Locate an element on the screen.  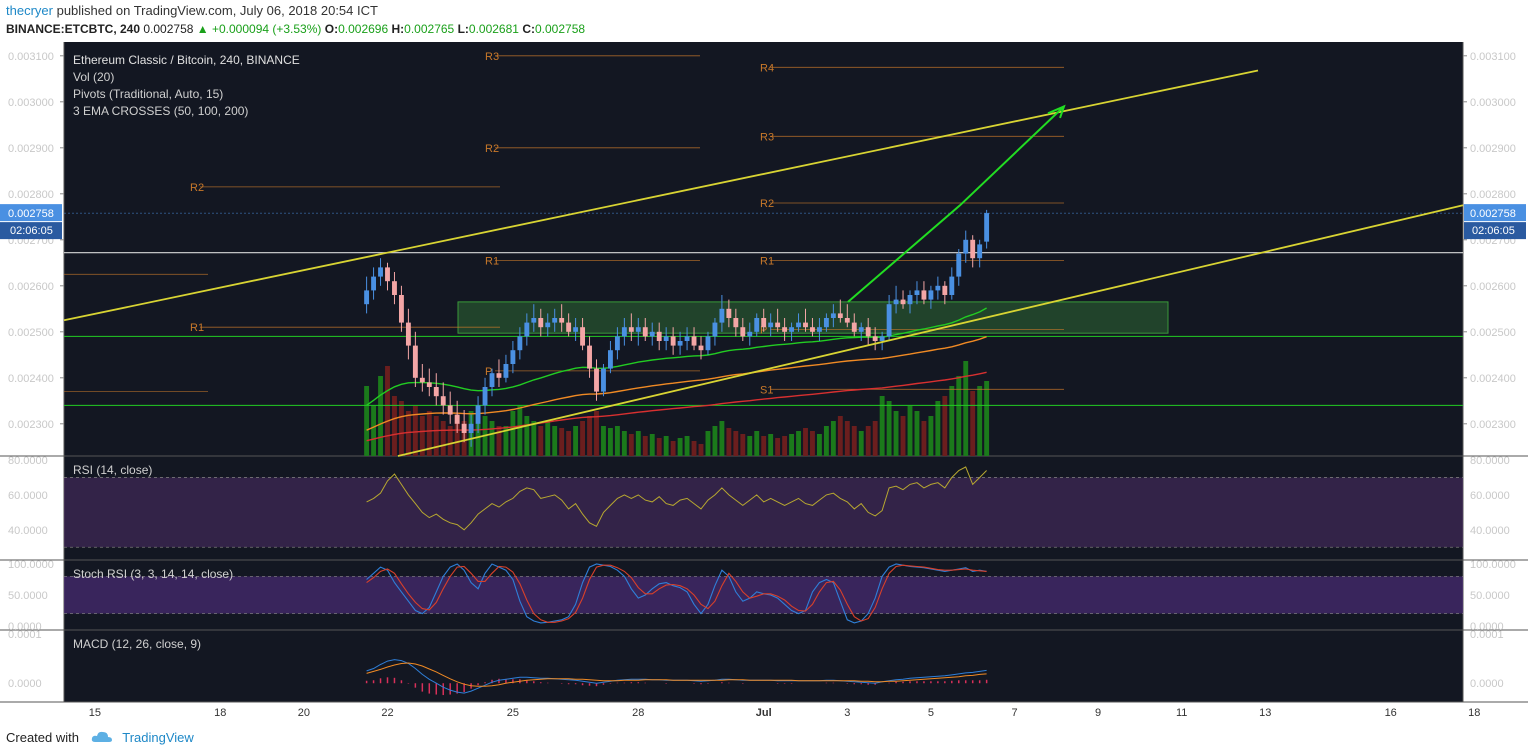
pane-y-tick-right: 0.0000 is located at coordinates (1487, 684).